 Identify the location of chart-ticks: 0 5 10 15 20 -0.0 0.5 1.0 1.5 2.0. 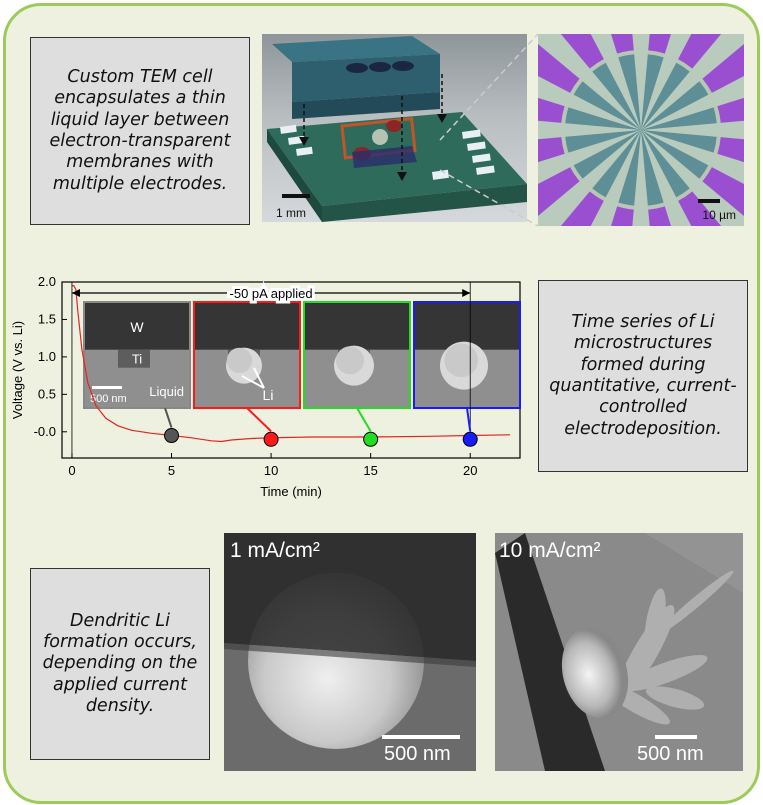
(256, 376).